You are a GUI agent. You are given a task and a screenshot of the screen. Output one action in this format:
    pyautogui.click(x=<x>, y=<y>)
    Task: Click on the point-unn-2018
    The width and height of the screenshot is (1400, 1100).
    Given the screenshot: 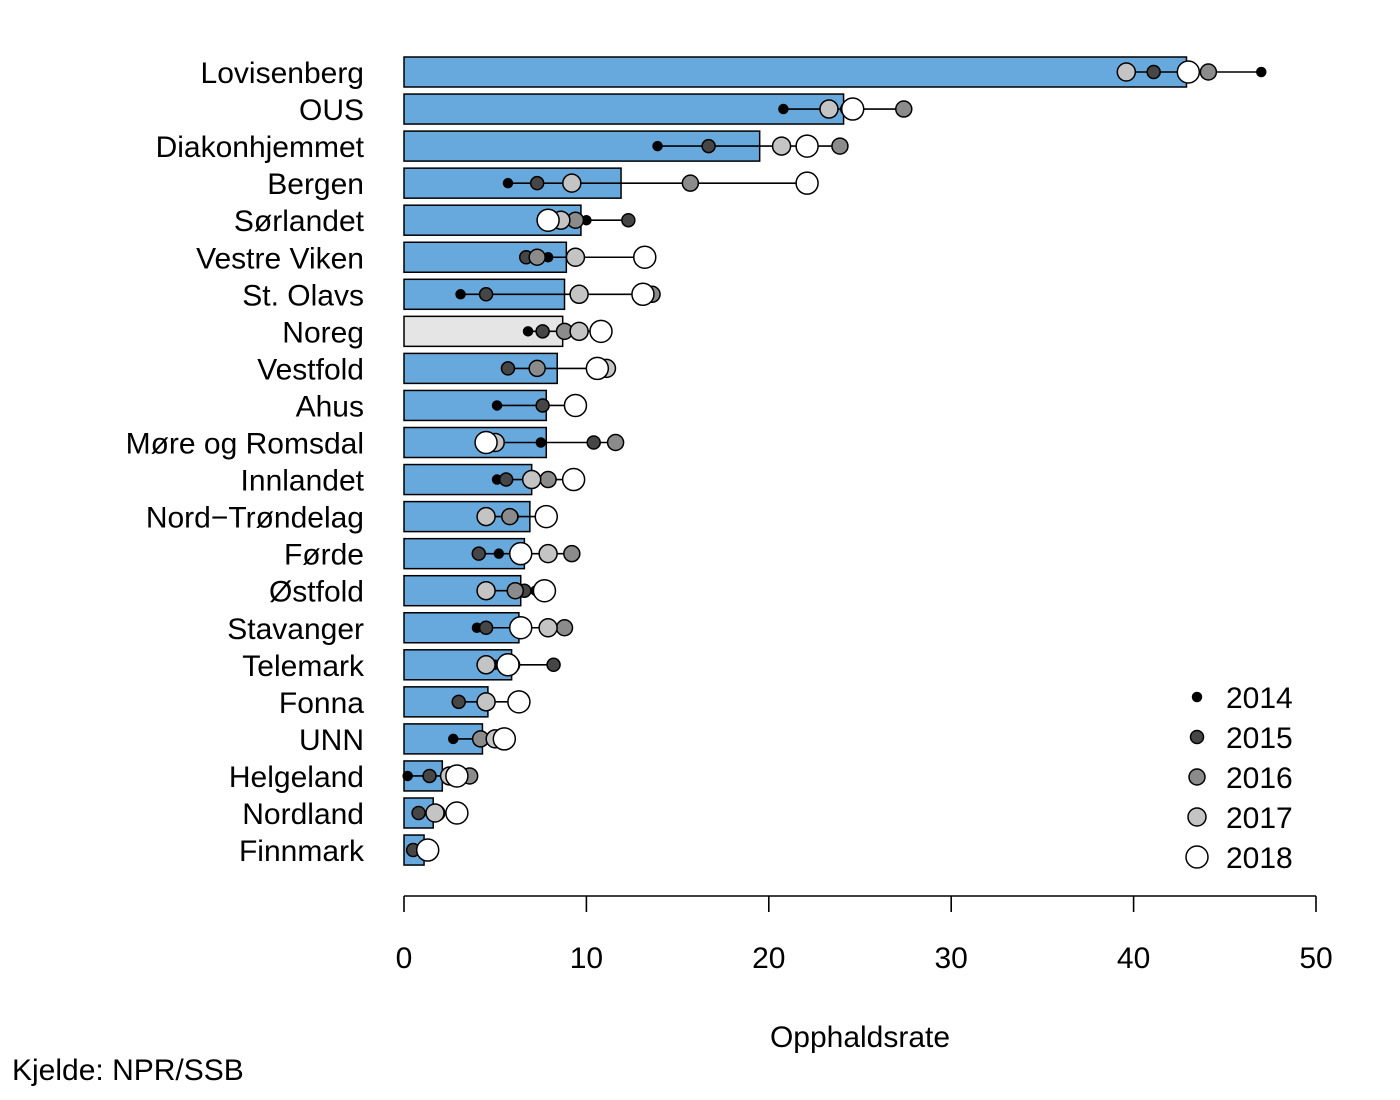 What is the action you would take?
    pyautogui.click(x=504, y=739)
    